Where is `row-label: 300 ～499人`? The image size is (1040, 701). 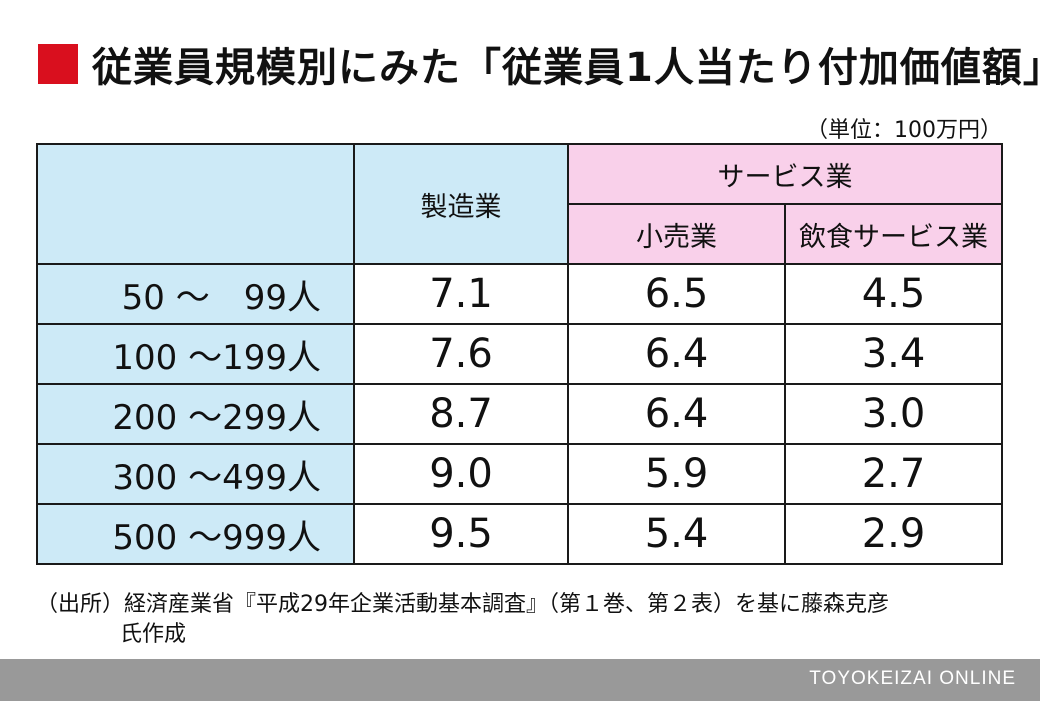
row-label: 300 ～499人 is located at coordinates (195, 474).